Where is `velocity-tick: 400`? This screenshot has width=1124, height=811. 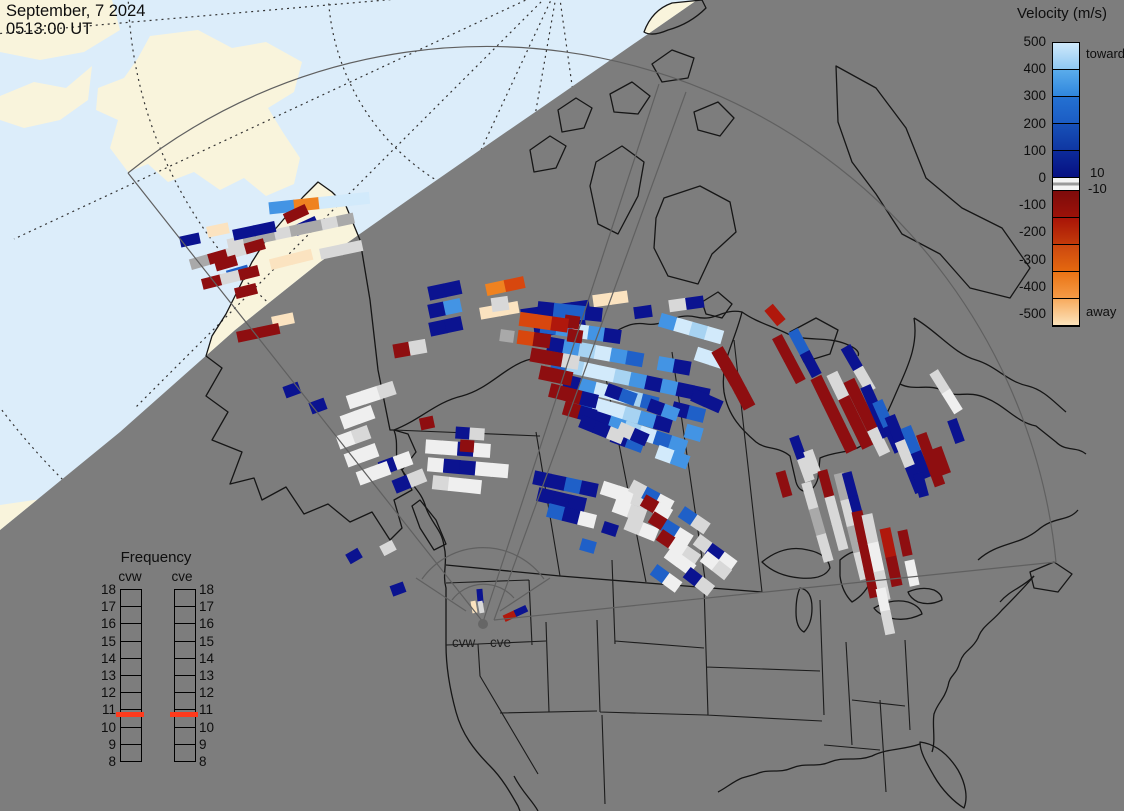 velocity-tick: 400 is located at coordinates (1034, 69).